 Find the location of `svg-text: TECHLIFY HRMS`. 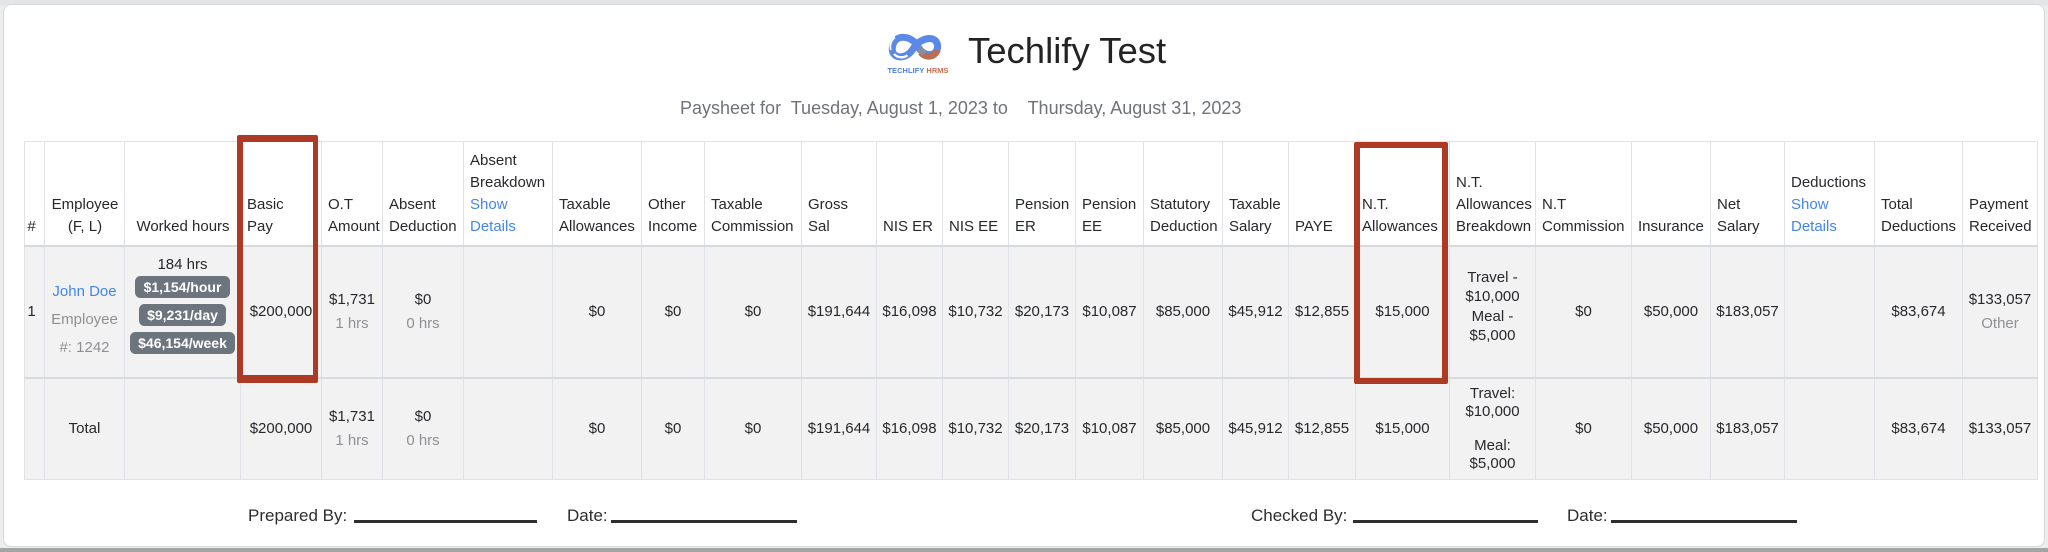

svg-text: TECHLIFY HRMS is located at coordinates (917, 70).